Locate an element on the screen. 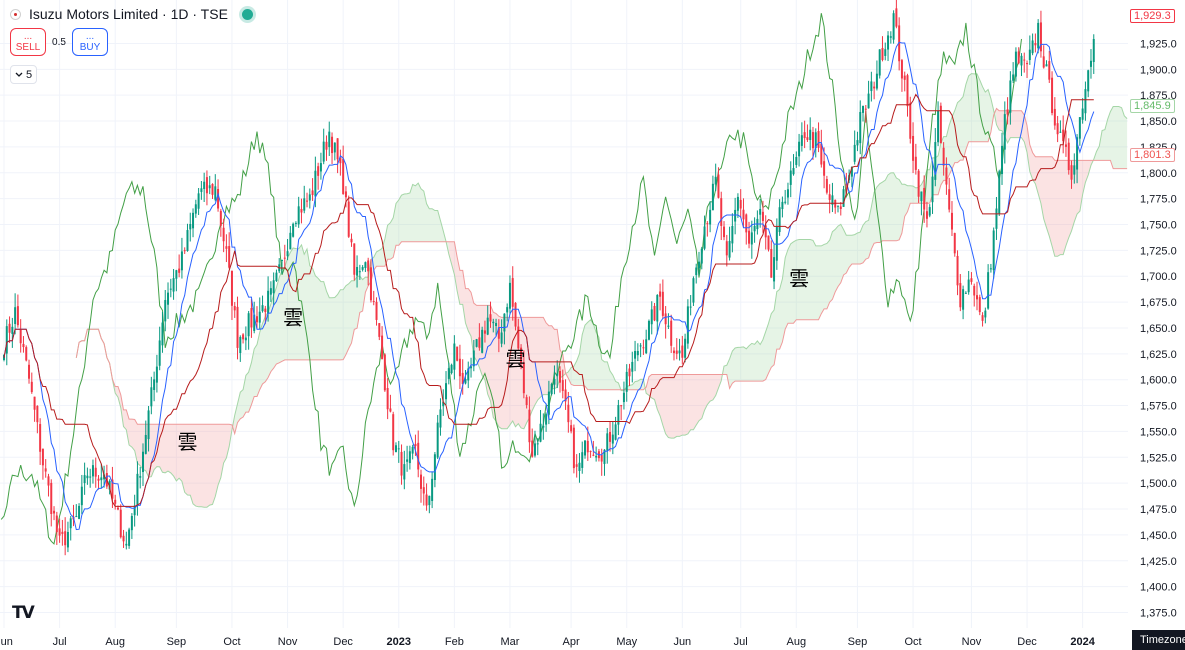  y-tick-label: 1,850.0 is located at coordinates (1158, 122).